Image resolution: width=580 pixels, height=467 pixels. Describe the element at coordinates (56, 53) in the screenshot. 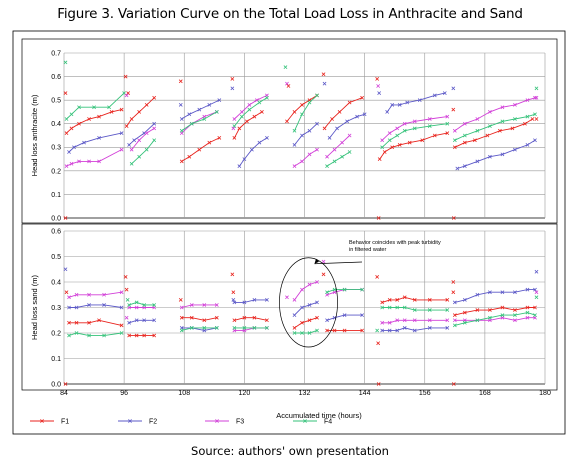

I see `y-tick-label: 0.7` at that location.